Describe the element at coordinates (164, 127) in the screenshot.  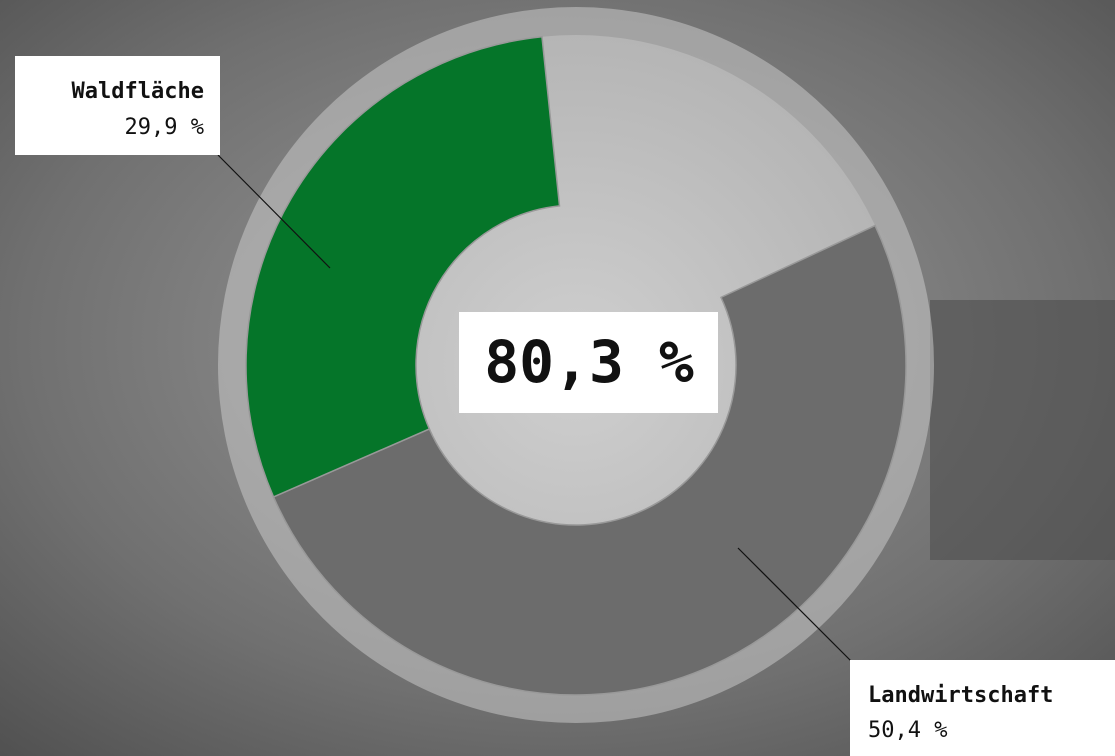
I see `value-label: 29,9 %` at that location.